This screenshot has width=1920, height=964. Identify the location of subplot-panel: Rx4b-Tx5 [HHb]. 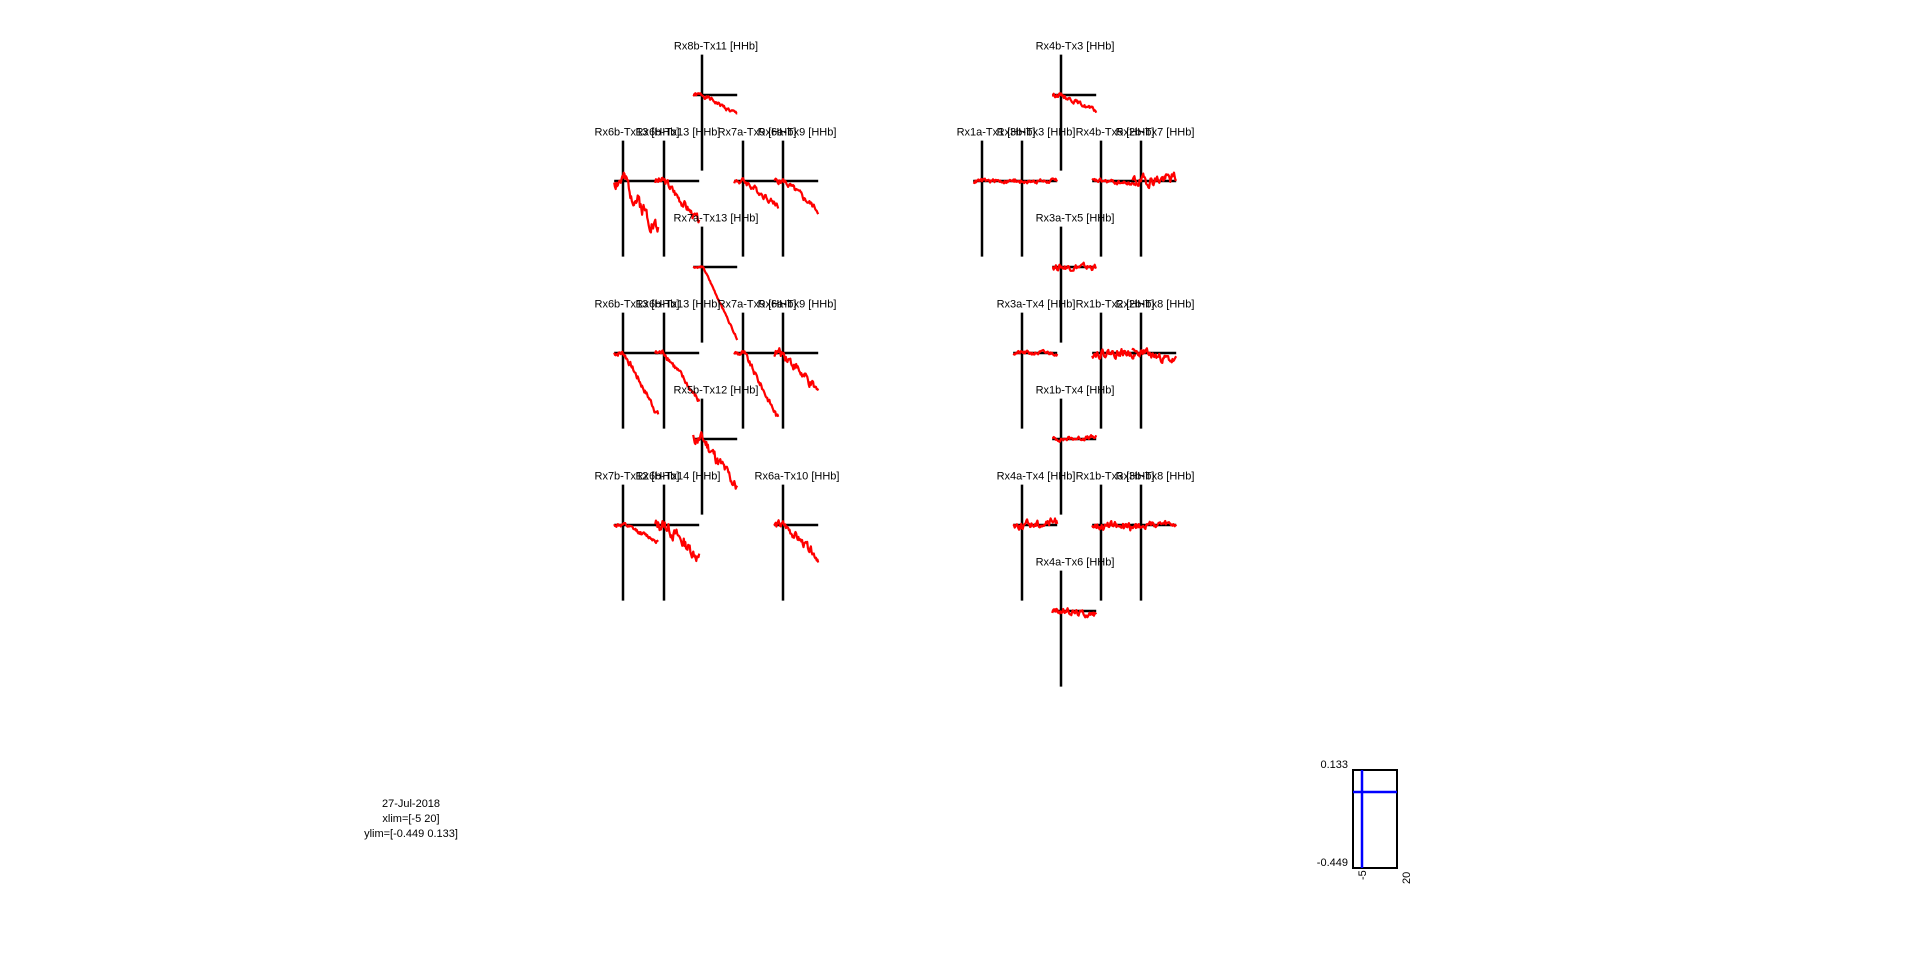
(1115, 192).